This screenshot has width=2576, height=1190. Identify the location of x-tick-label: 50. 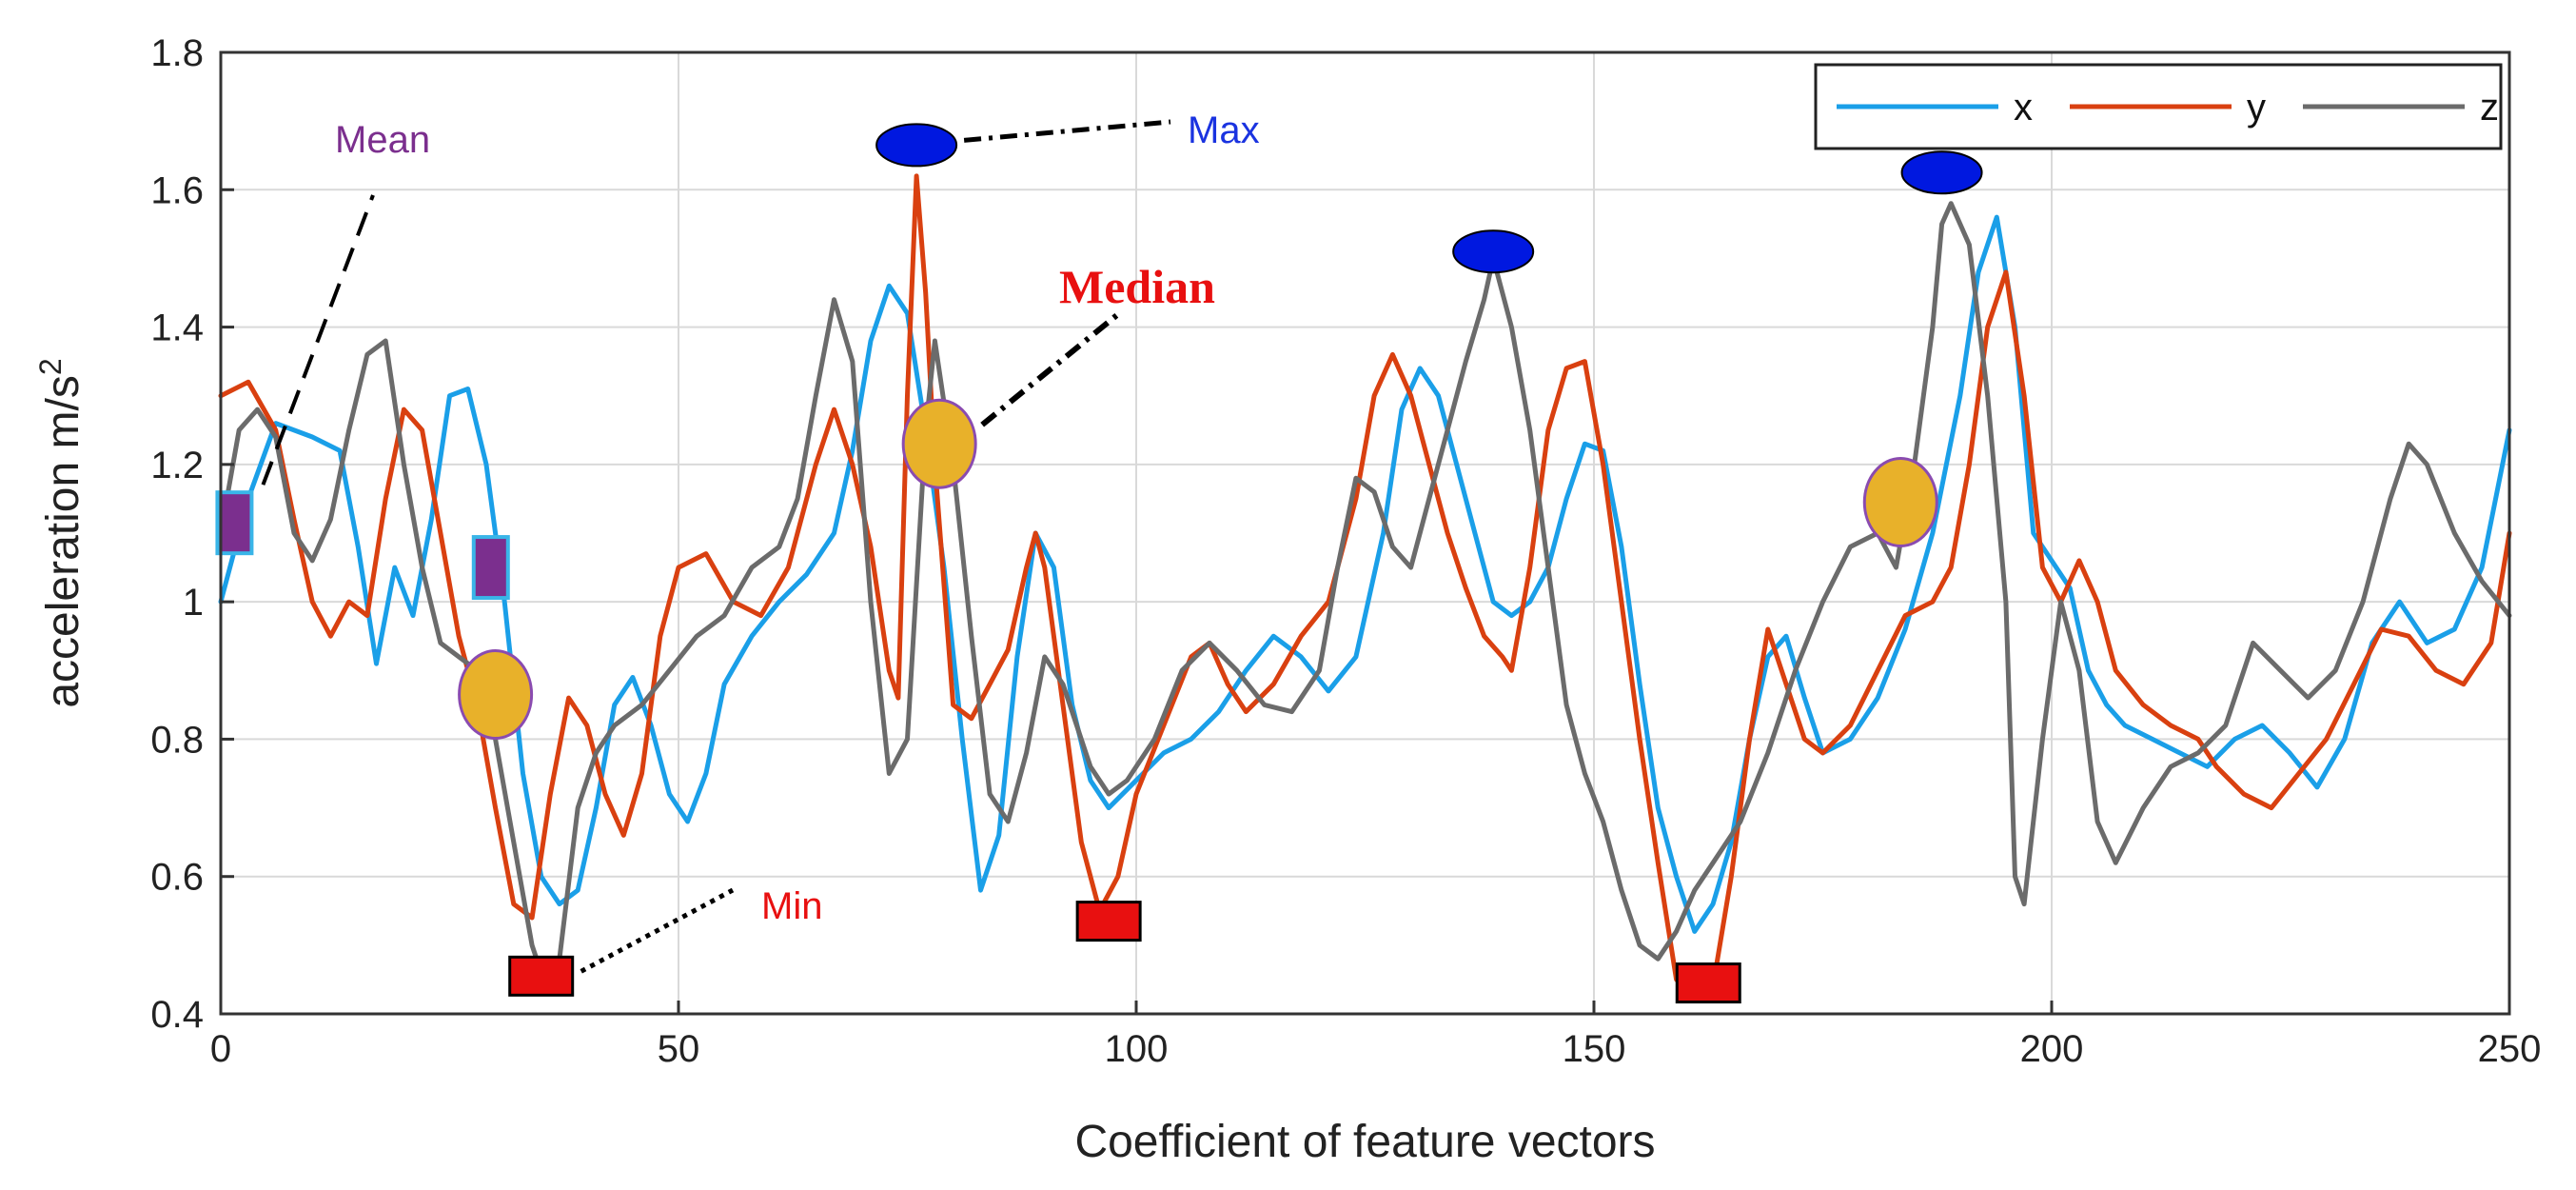
(679, 1049).